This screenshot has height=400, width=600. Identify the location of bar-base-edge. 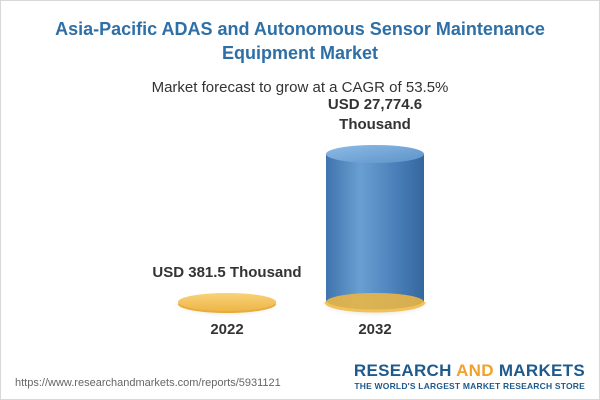
(375, 307).